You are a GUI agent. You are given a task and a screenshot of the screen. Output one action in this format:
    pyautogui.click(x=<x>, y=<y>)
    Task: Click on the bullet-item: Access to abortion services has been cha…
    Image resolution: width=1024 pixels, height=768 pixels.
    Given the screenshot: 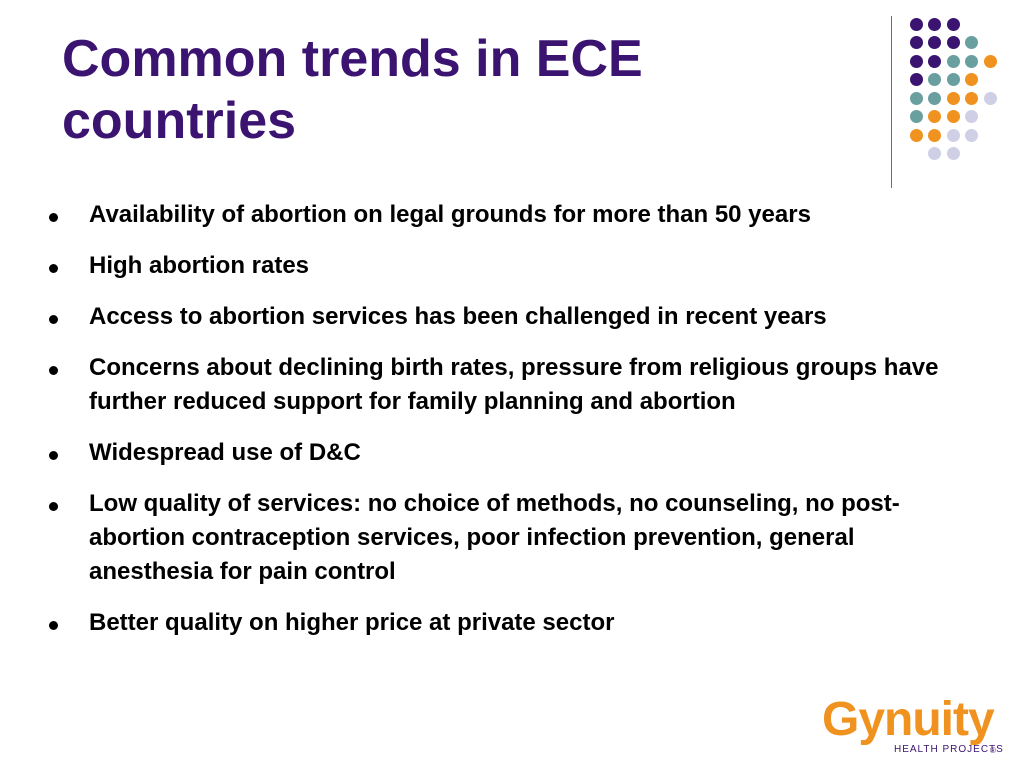 What is the action you would take?
    pyautogui.click(x=509, y=317)
    